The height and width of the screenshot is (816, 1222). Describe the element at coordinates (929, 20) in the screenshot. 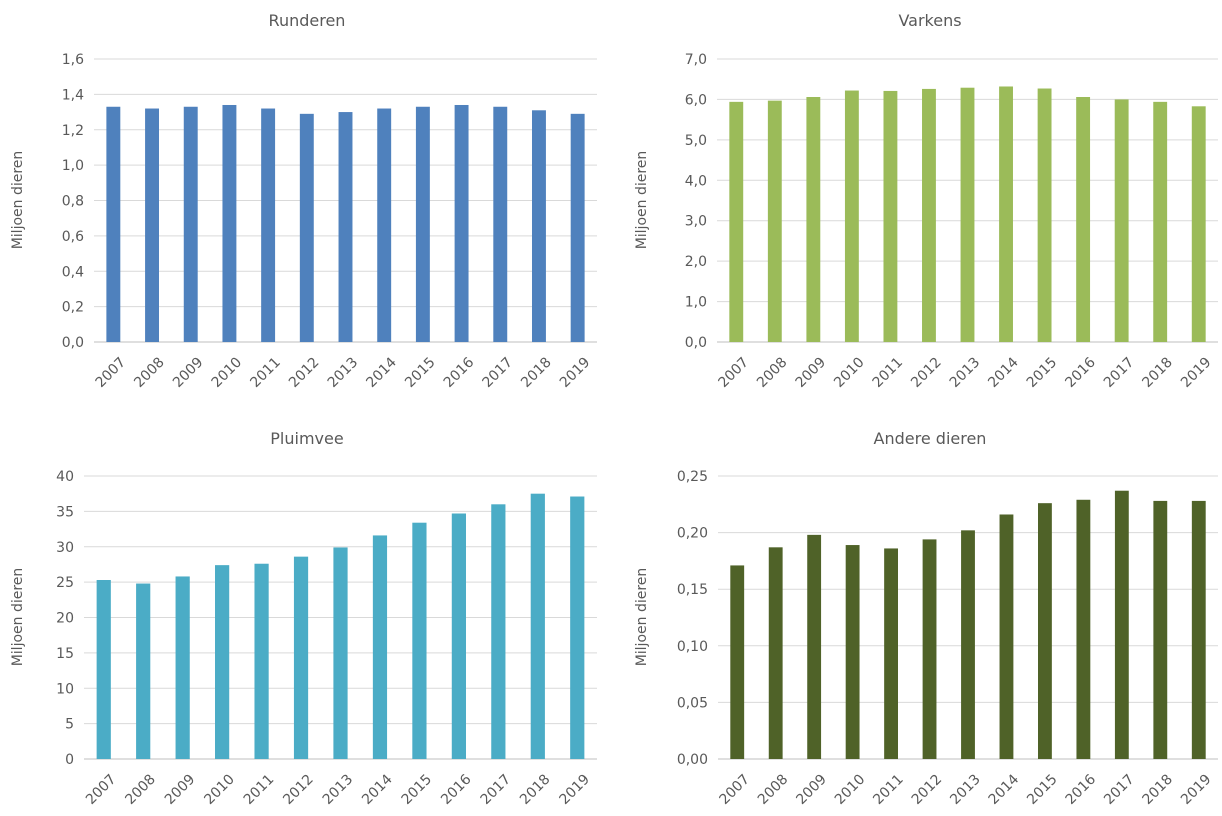

I see `chart-title: Varkens` at that location.